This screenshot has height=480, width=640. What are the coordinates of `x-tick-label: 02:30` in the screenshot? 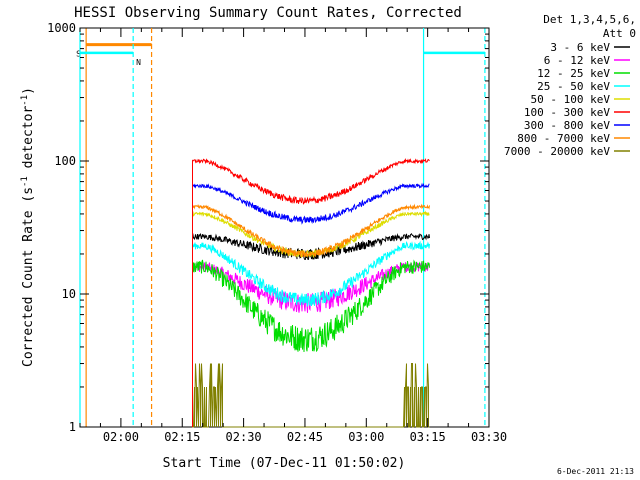 It's located at (244, 437).